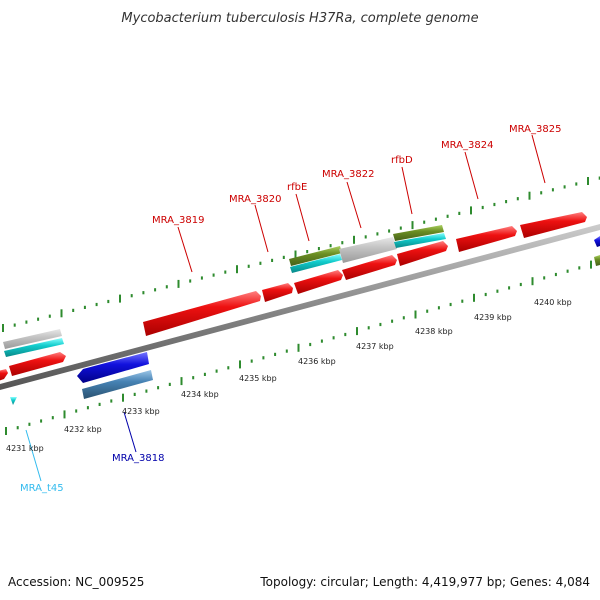 The height and width of the screenshot is (600, 600). I want to click on scale-label: 4240 kbp, so click(553, 302).